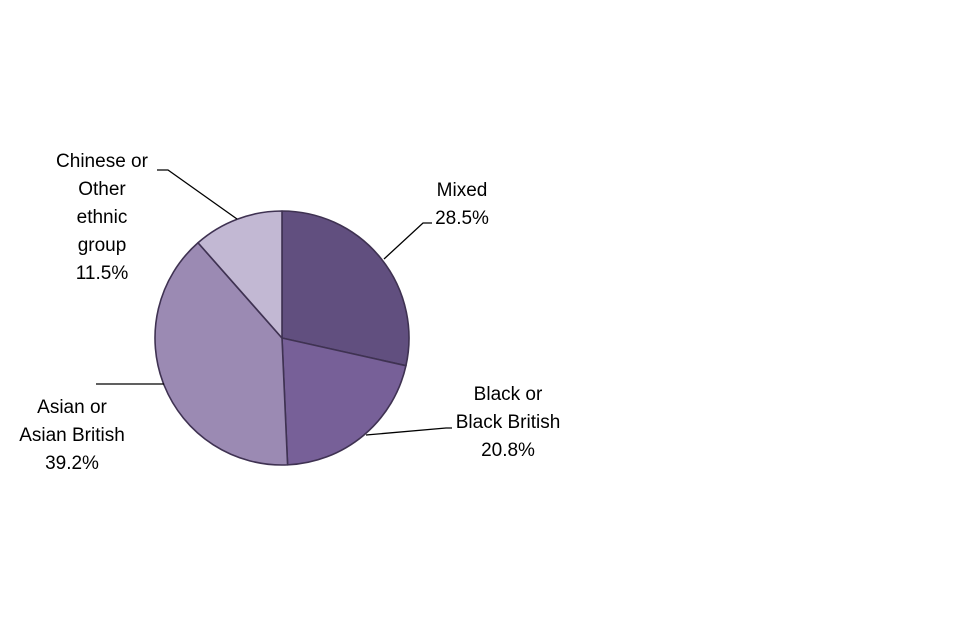 The height and width of the screenshot is (640, 960). What do you see at coordinates (462, 218) in the screenshot?
I see `data-label-line: 28.5%` at bounding box center [462, 218].